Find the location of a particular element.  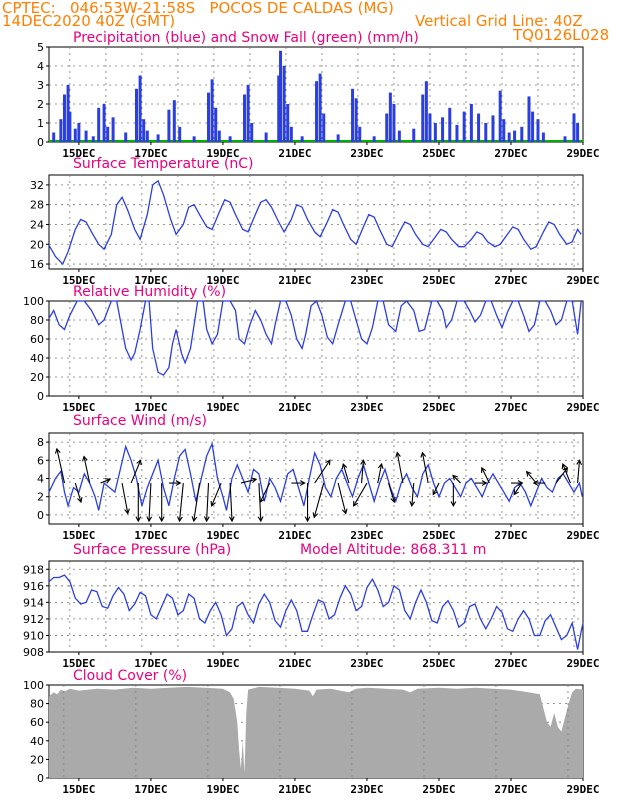

y-tick-label: 918 is located at coordinates (33, 569).